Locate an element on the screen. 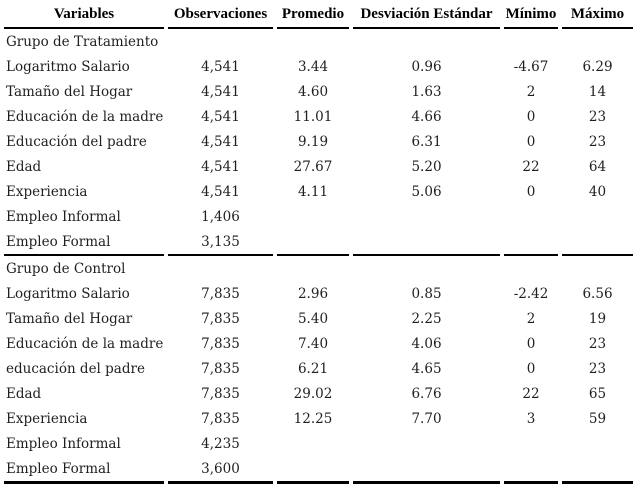  table-row: Tamaño del Hogar 7,835 5.40 2.25 2 19 is located at coordinates (318, 318).